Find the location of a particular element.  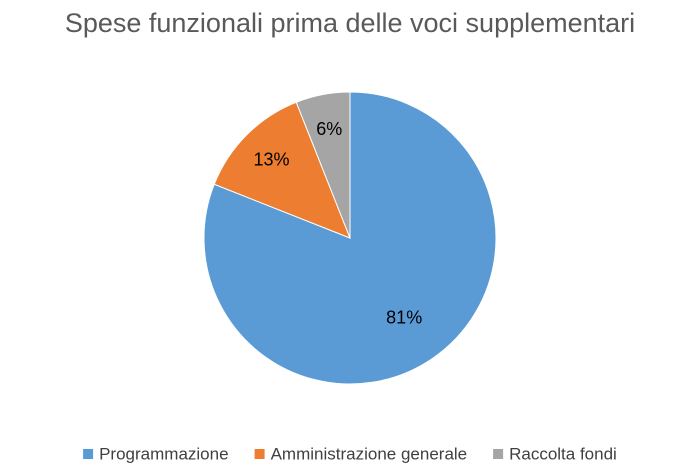

data-label-amministrazione-generale: 13% is located at coordinates (271, 160).